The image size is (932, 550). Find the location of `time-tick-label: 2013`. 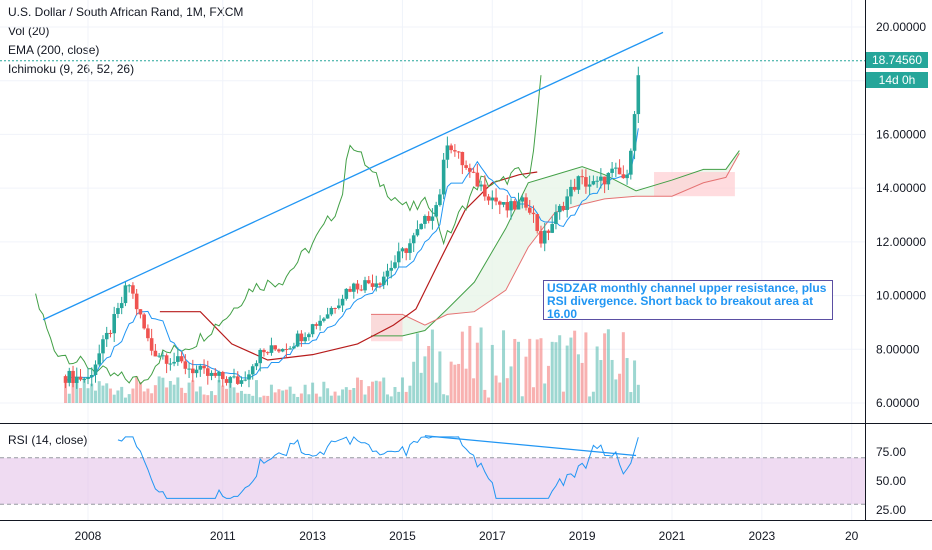

time-tick-label: 2013 is located at coordinates (312, 536).